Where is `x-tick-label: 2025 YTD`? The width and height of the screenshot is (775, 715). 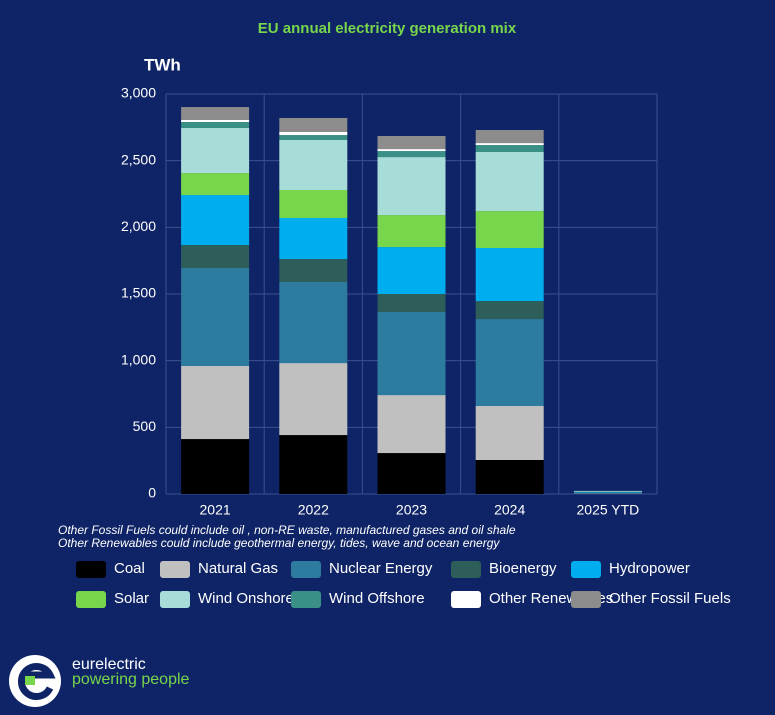 x-tick-label: 2025 YTD is located at coordinates (608, 510).